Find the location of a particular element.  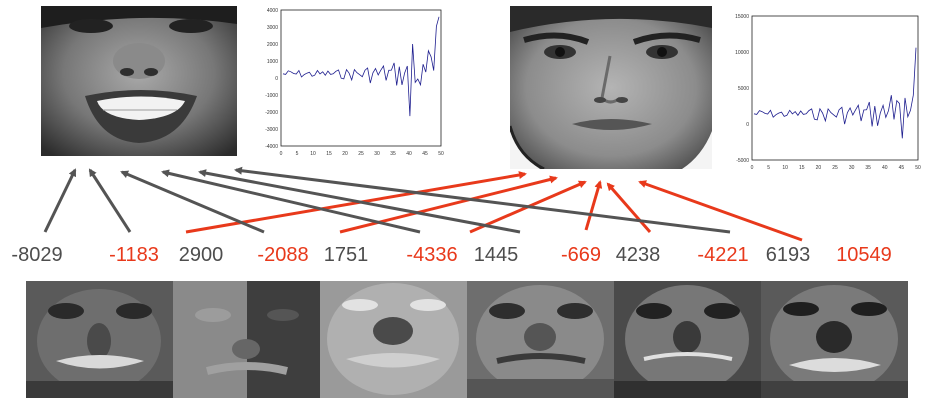

y-tick-label: 3000 is located at coordinates (272, 28).